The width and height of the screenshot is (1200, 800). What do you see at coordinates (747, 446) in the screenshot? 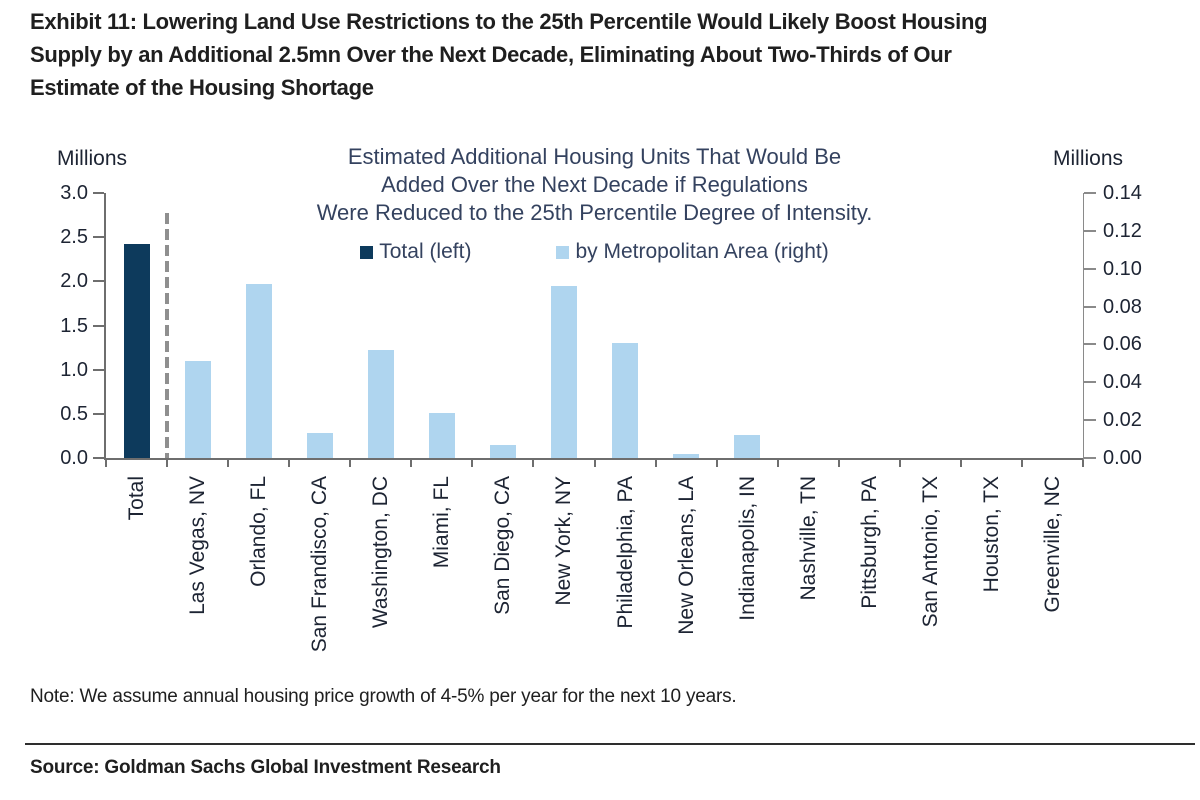
I see `bar-indianapolis-in` at bounding box center [747, 446].